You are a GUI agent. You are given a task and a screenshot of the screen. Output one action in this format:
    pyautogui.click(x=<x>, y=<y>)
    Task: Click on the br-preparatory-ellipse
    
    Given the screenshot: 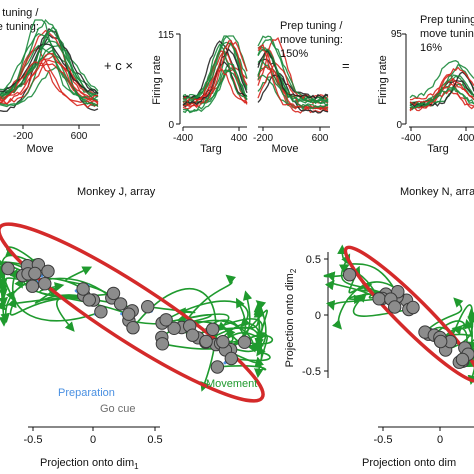 What is the action you would take?
    pyautogui.click(x=408, y=314)
    